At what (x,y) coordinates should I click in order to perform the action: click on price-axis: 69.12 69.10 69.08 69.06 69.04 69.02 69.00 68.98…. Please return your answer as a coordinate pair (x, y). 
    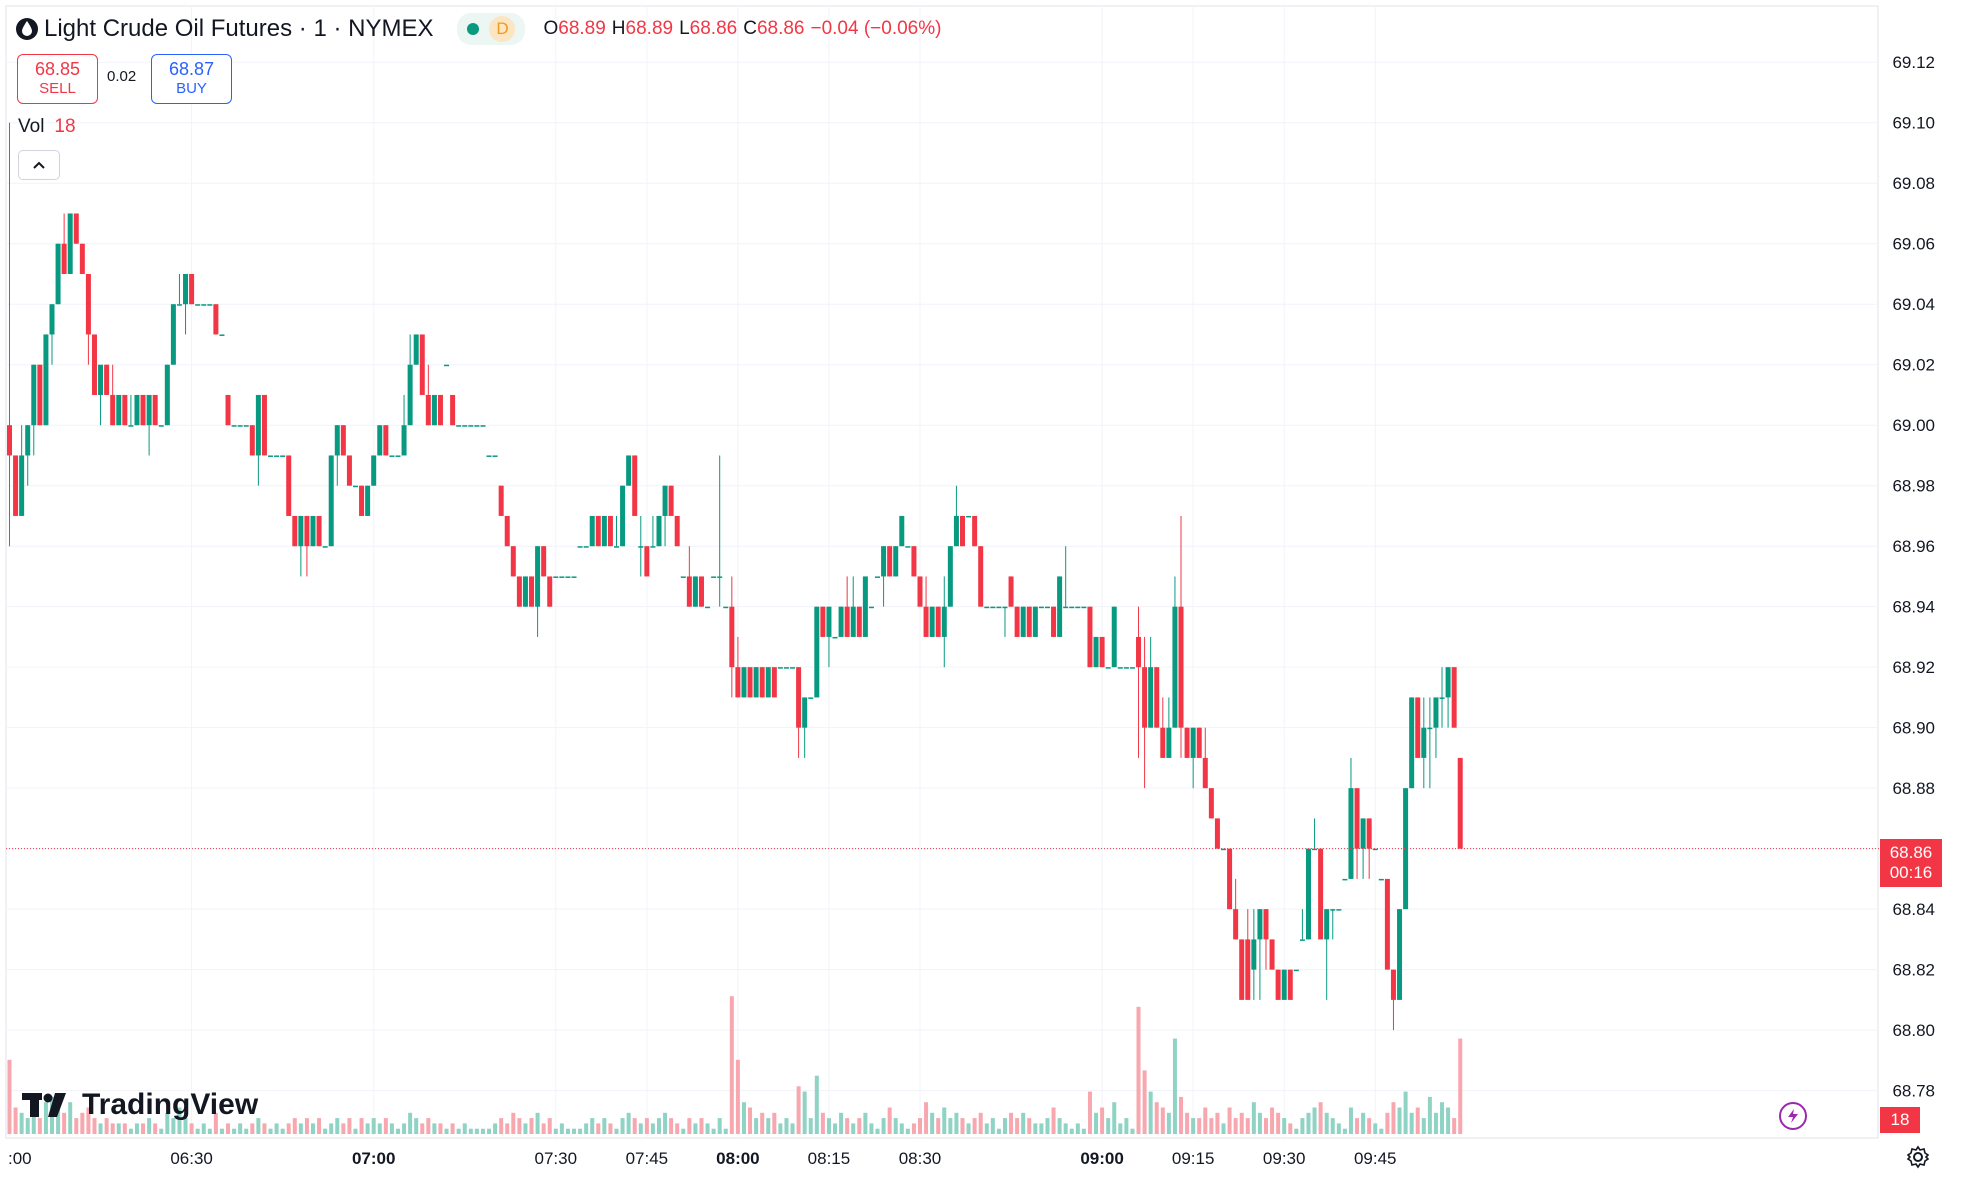
    Looking at the image, I should click on (1913, 576).